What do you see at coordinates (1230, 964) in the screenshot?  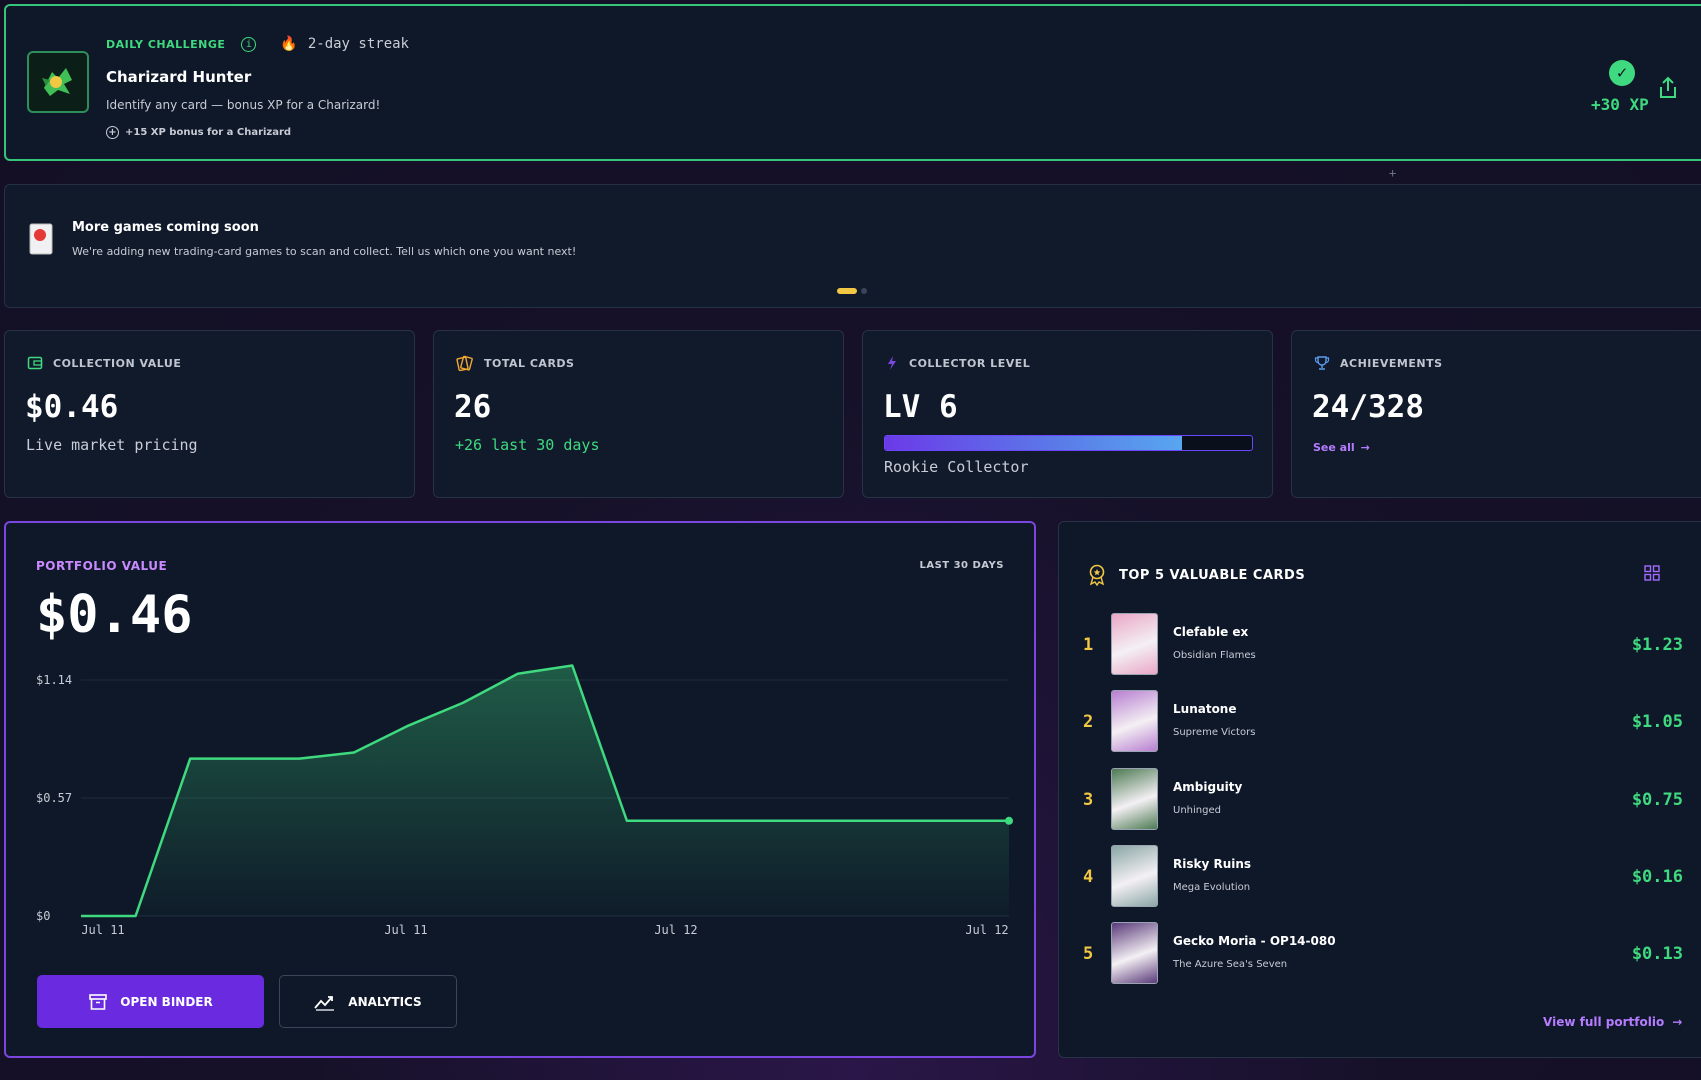 I see `card-set: The Azure Sea's Seven` at bounding box center [1230, 964].